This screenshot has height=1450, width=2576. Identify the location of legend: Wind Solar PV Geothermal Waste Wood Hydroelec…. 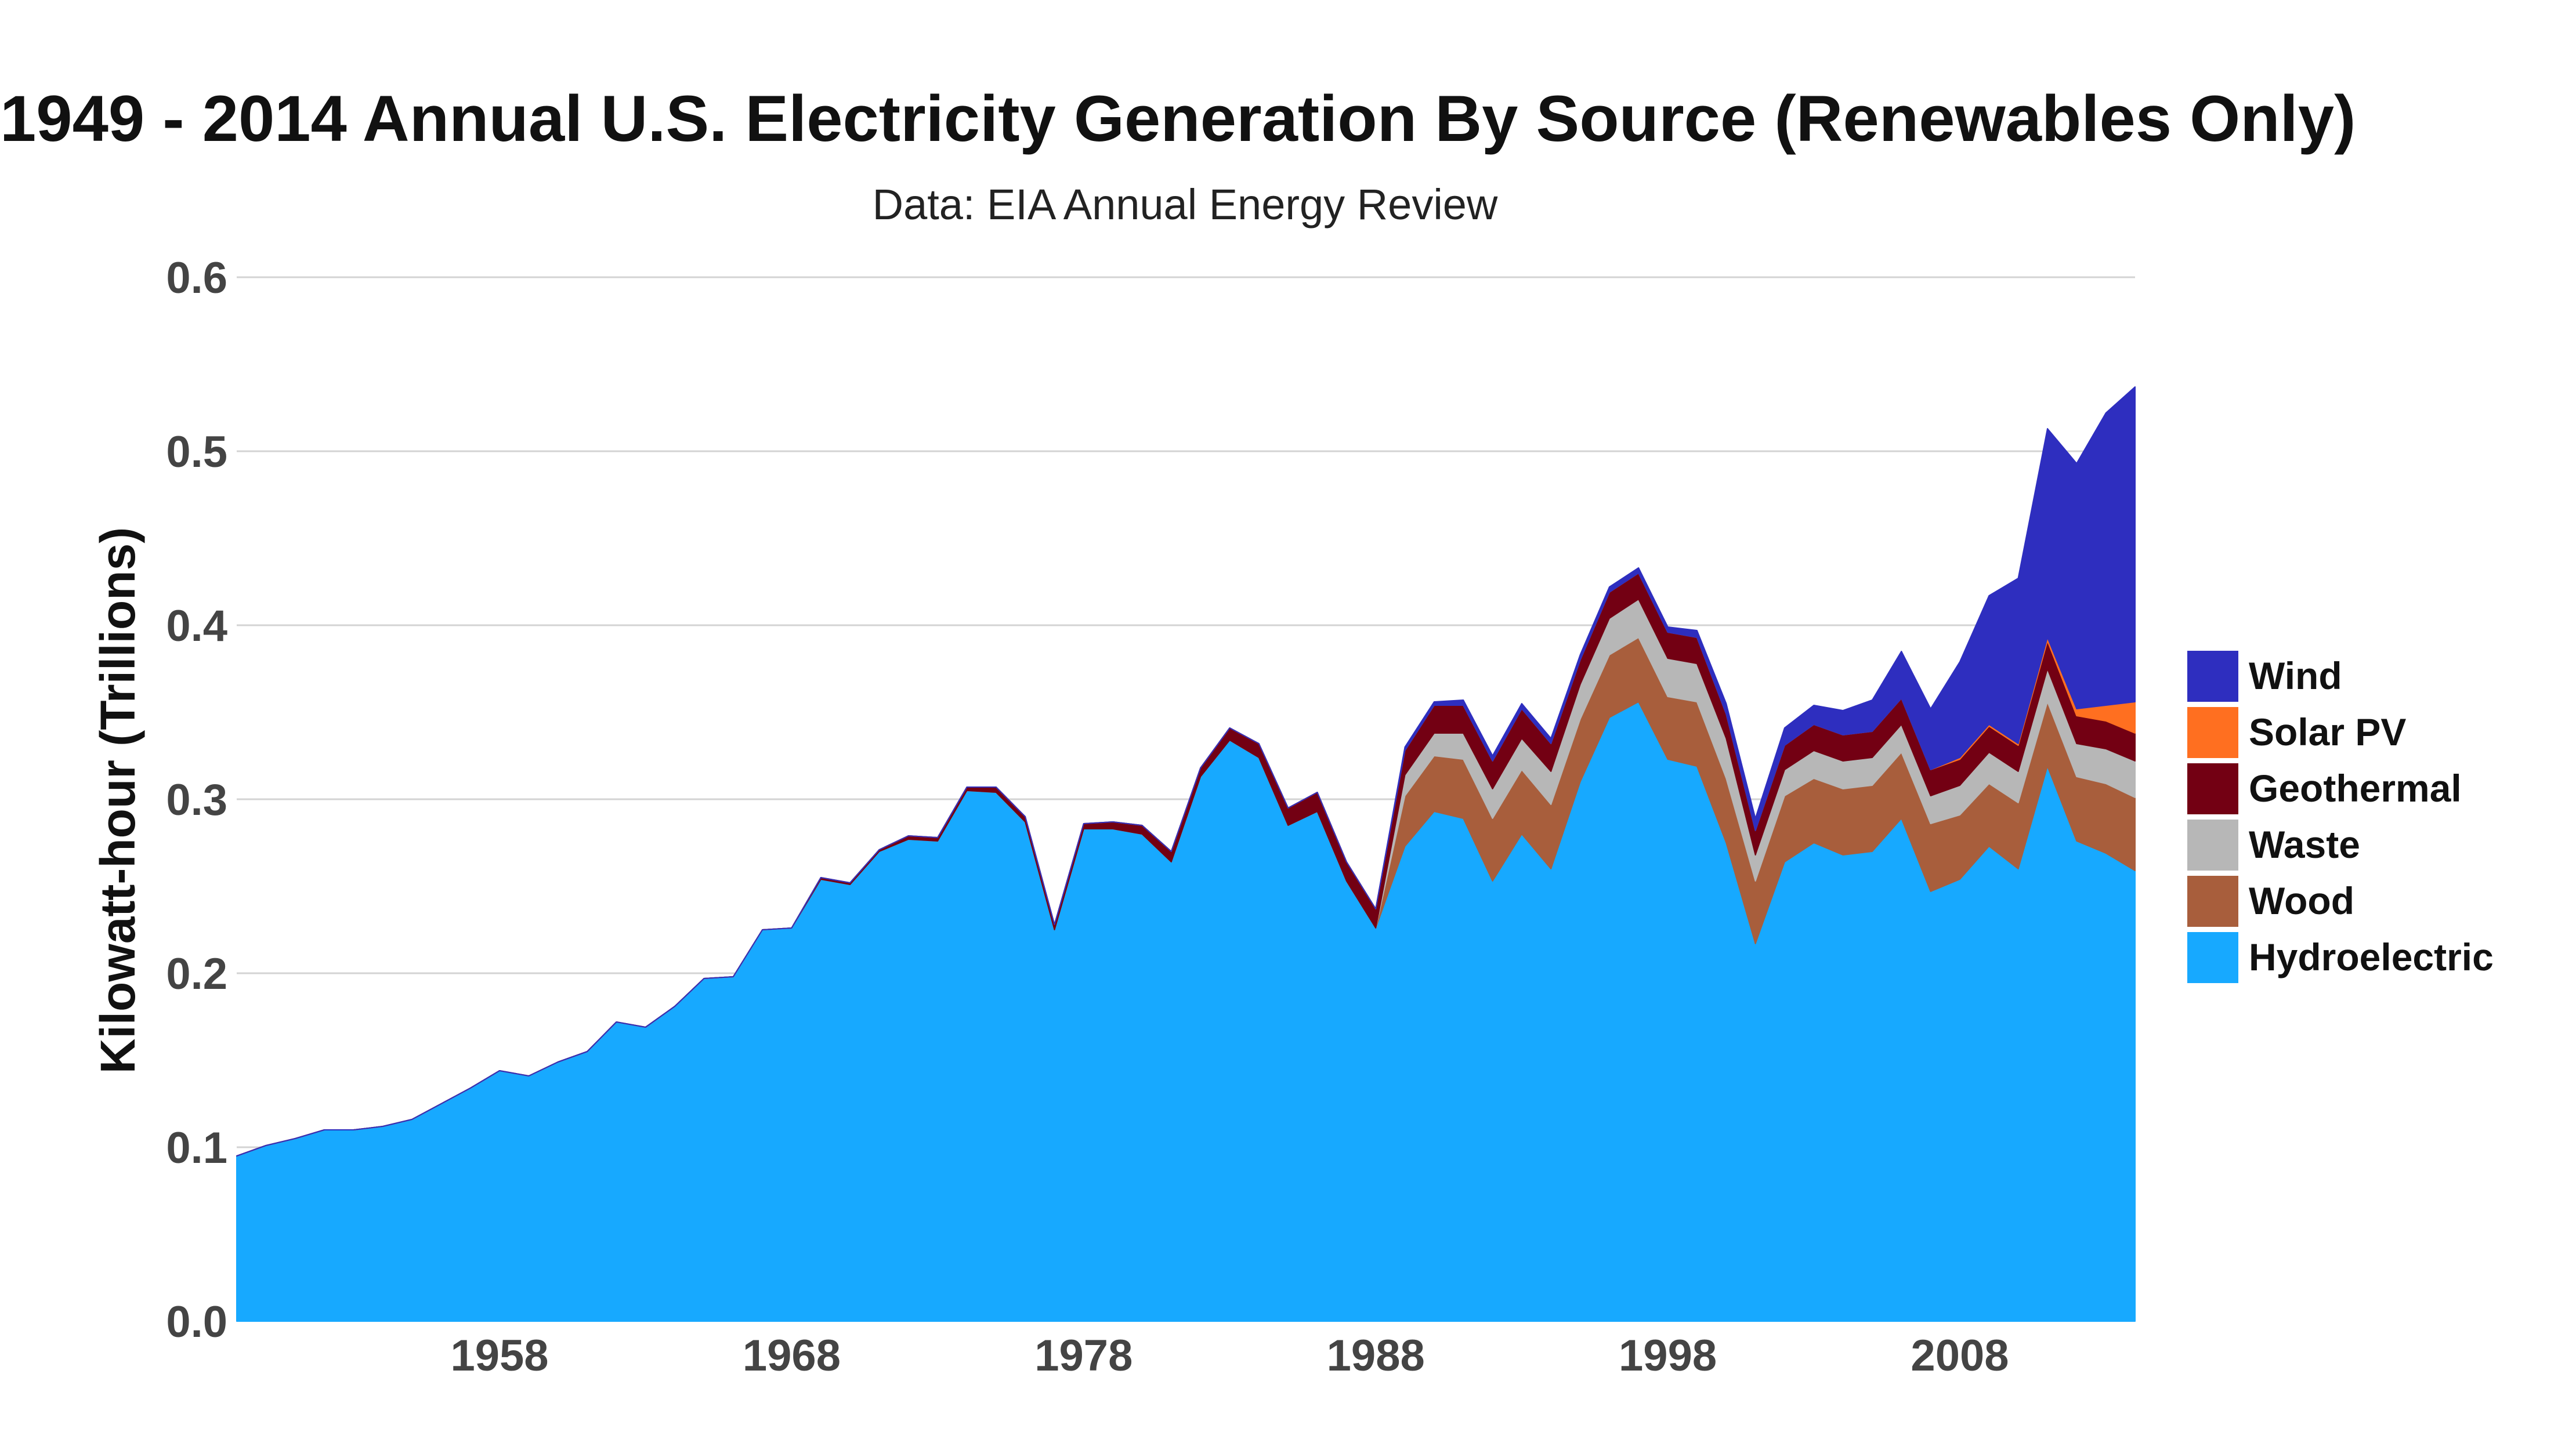
(2340, 817).